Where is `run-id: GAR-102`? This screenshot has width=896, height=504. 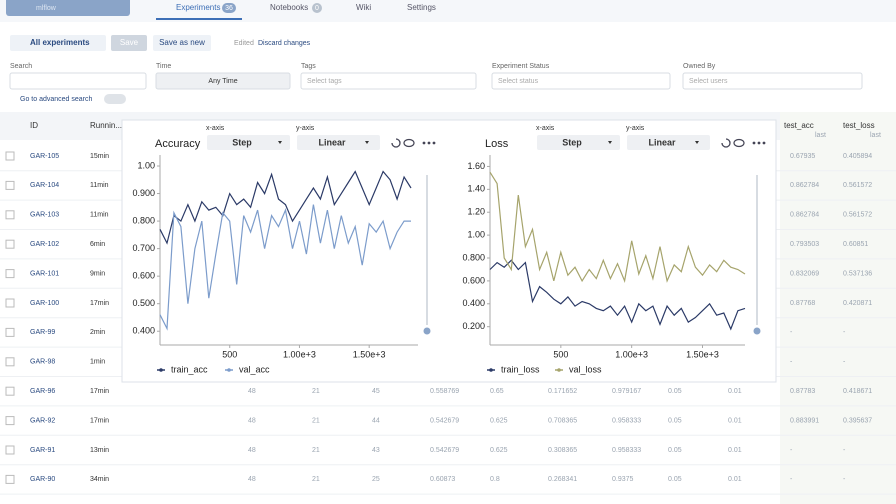 run-id: GAR-102 is located at coordinates (44, 244).